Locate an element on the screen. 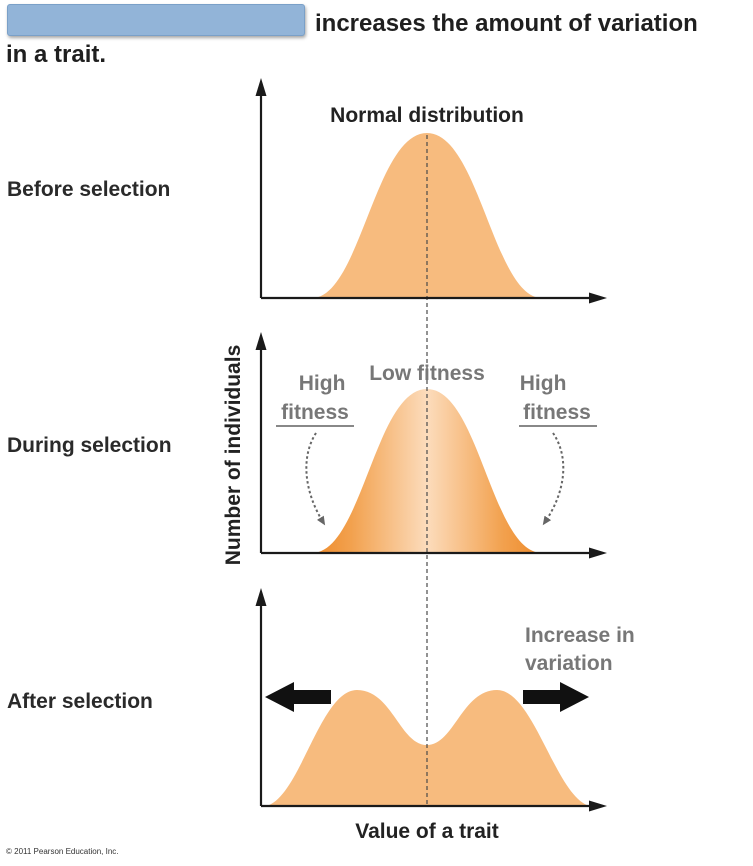 The image size is (753, 866). label-before-selection: Before selection is located at coordinates (89, 189).